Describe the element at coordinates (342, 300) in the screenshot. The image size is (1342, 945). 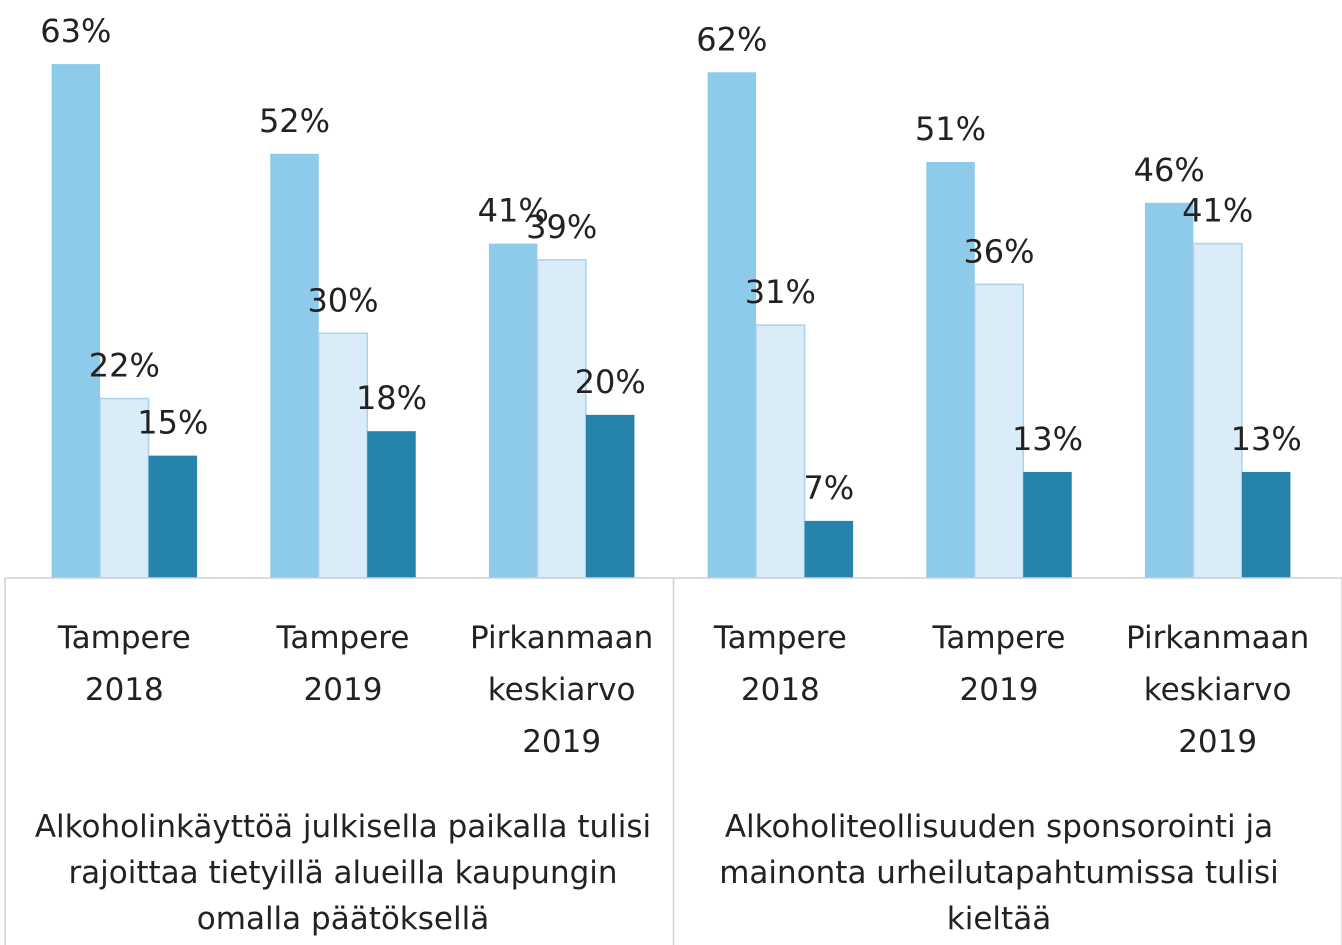
I see `data-label: 30%` at that location.